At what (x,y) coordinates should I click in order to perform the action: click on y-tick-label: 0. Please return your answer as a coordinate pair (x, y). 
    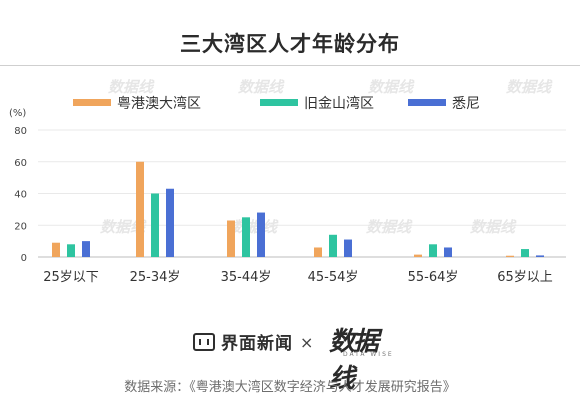
    Looking at the image, I should click on (24, 258).